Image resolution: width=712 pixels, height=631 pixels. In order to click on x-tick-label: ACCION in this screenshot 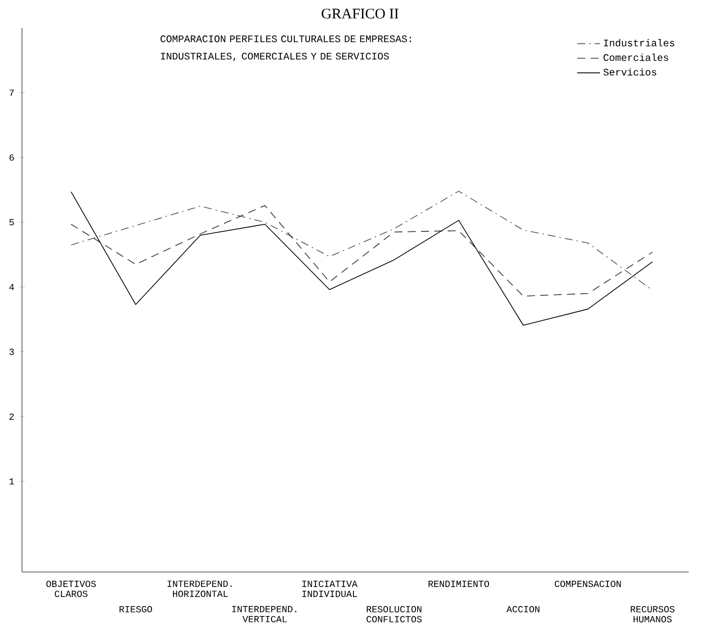, I will do `click(523, 609)`.